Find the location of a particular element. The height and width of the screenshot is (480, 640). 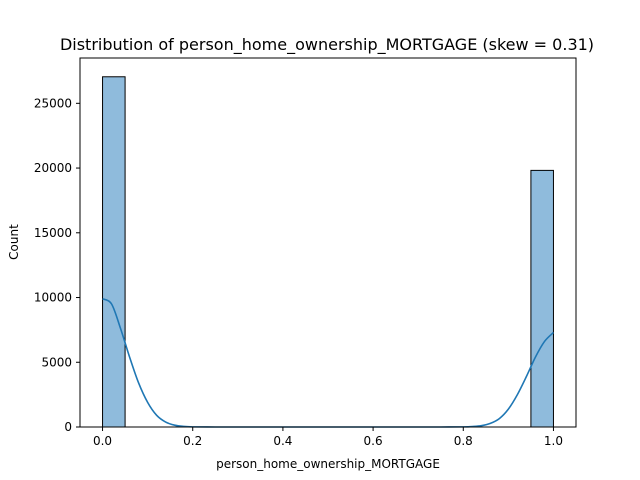

y-tick-label: 10000 is located at coordinates (53, 298).